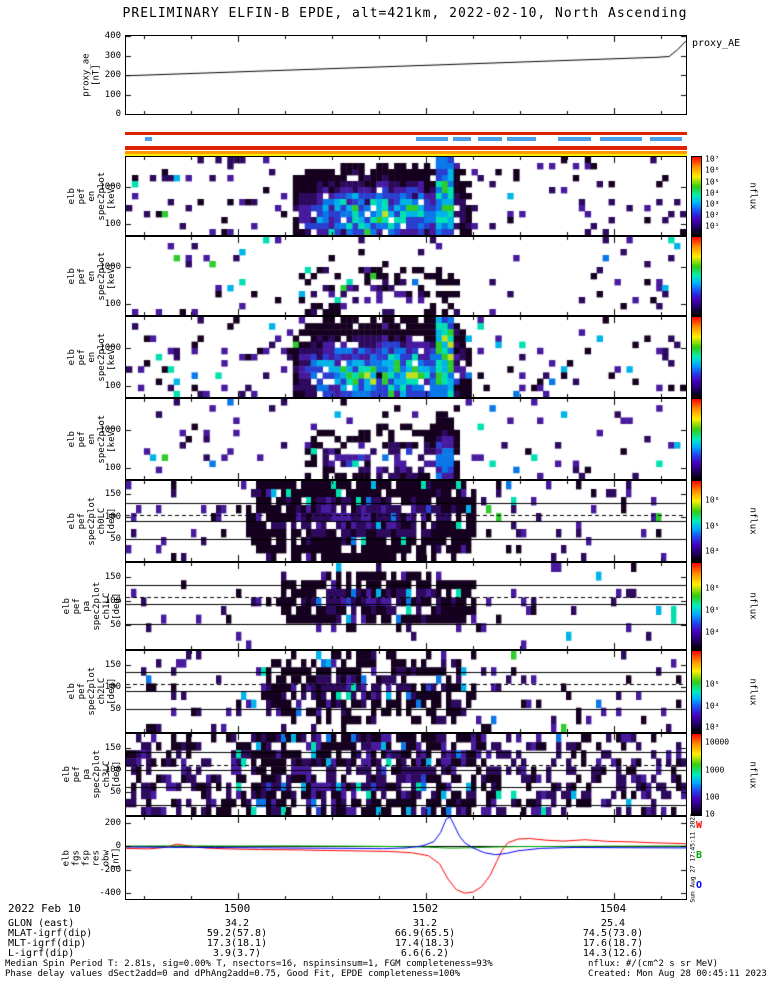 This screenshot has width=775, height=1000. Describe the element at coordinates (406, 139) in the screenshot. I see `availability-bar` at that location.